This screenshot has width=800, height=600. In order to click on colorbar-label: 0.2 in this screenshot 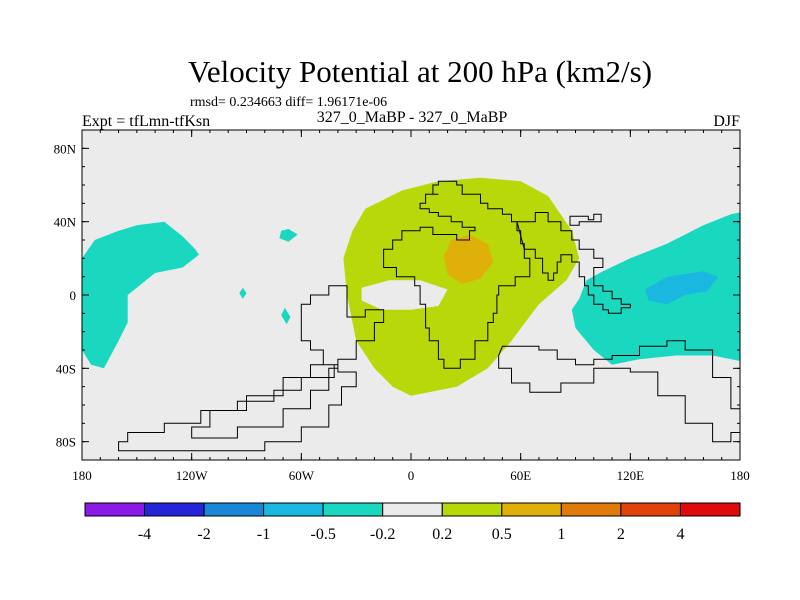, I will do `click(442, 534)`.